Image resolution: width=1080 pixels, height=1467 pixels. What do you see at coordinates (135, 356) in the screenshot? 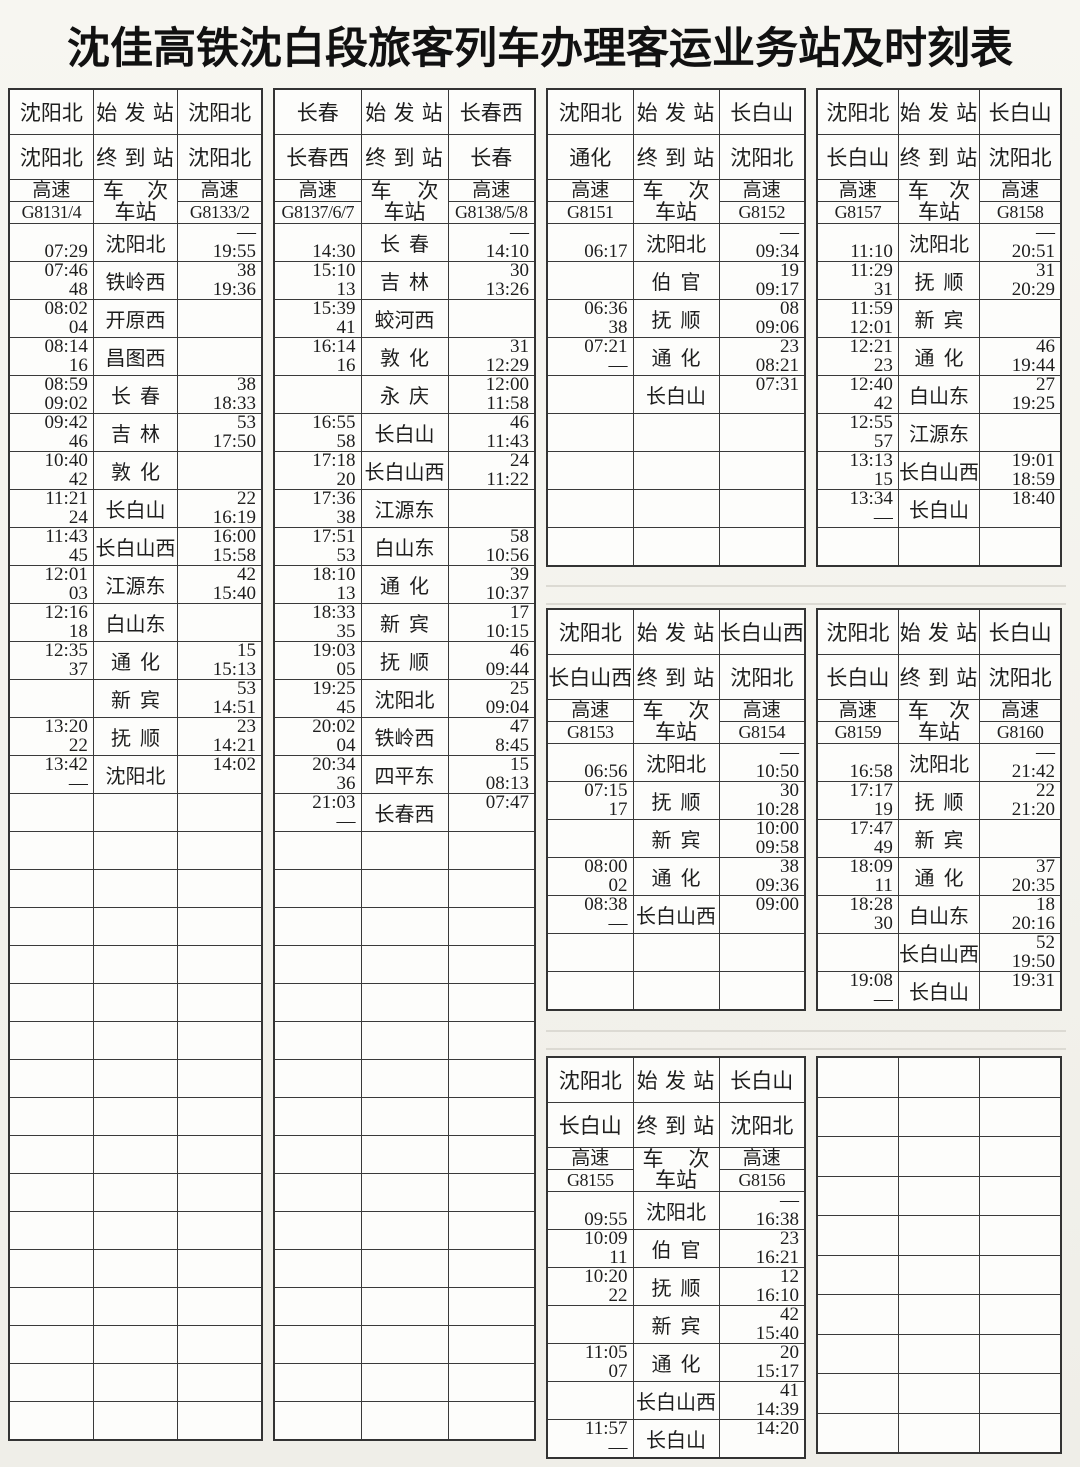
I see `station-cell: 昌图西` at bounding box center [135, 356].